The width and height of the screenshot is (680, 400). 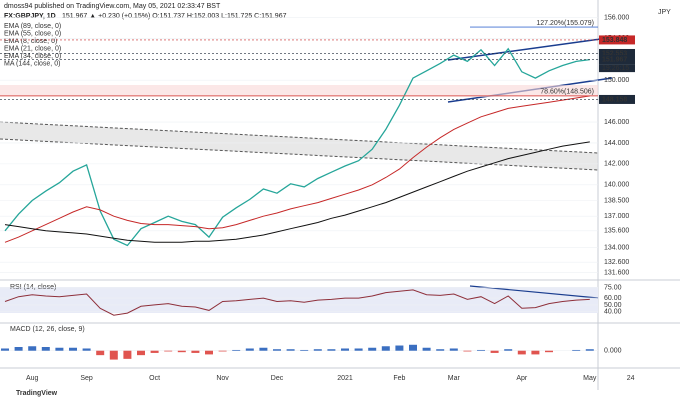 I want to click on macd-title: MACD (12, 26, close, 9), so click(x=47, y=329).